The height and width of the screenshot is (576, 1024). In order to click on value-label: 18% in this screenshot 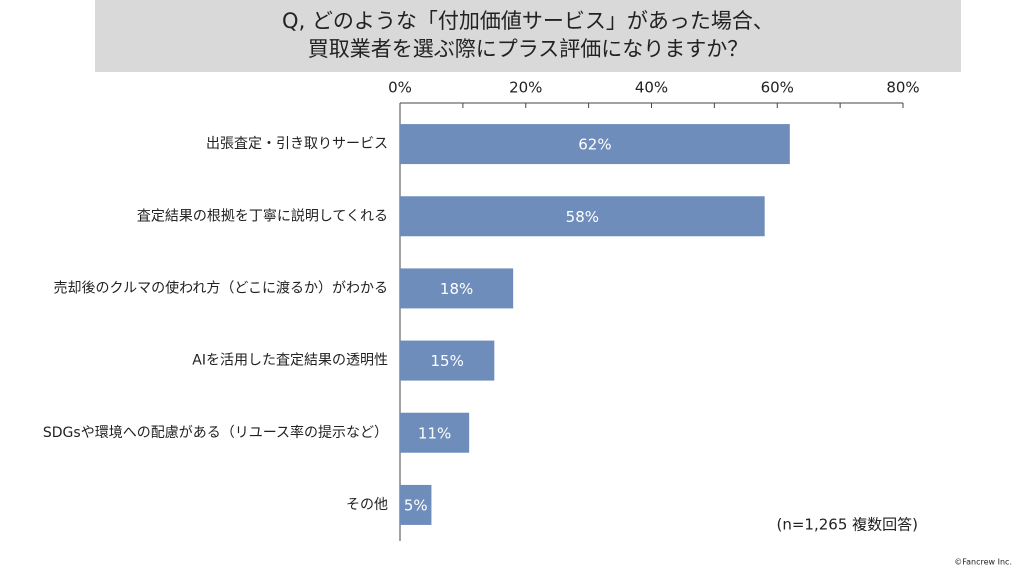, I will do `click(456, 289)`.